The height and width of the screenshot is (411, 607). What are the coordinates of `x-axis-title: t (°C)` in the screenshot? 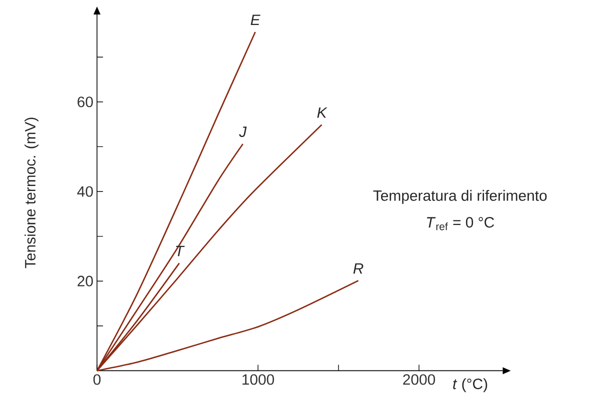 It's located at (470, 385).